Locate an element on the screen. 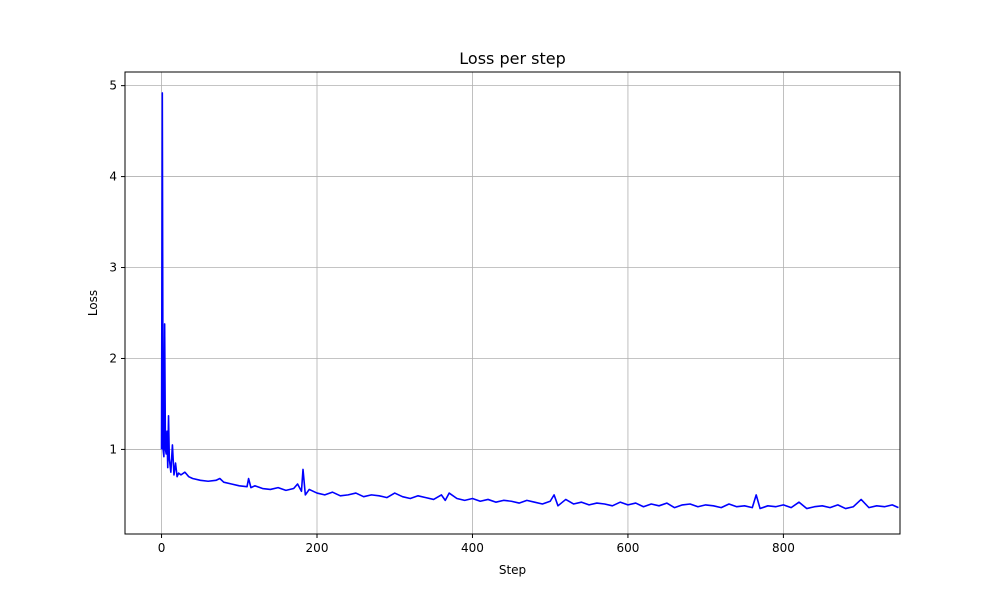  x-axis: 0 200 400 600 800 is located at coordinates (476, 544).